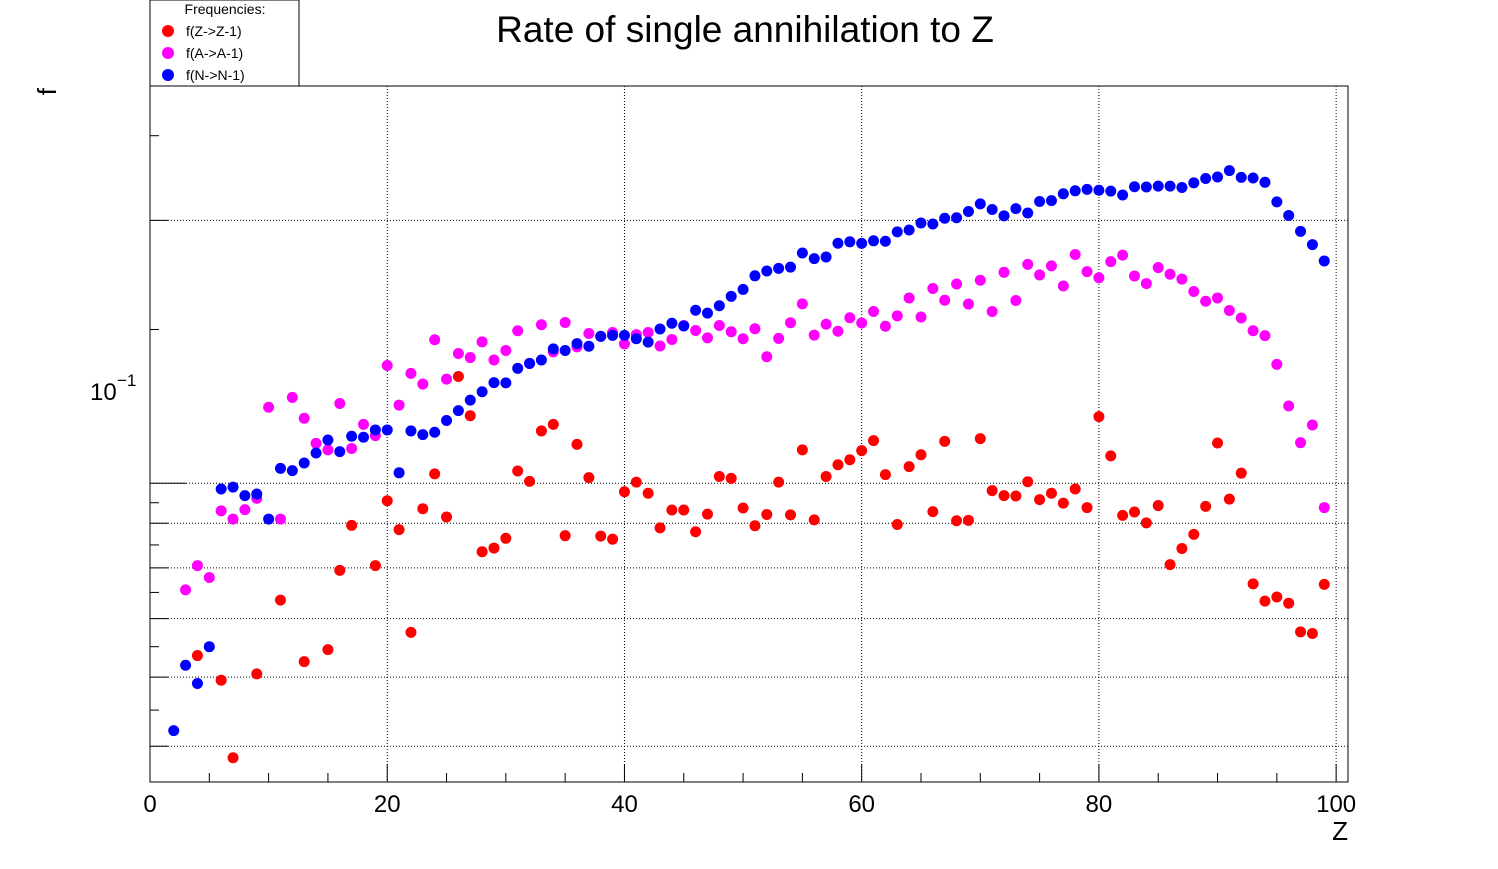  I want to click on x-tick-label: 20, so click(387, 804).